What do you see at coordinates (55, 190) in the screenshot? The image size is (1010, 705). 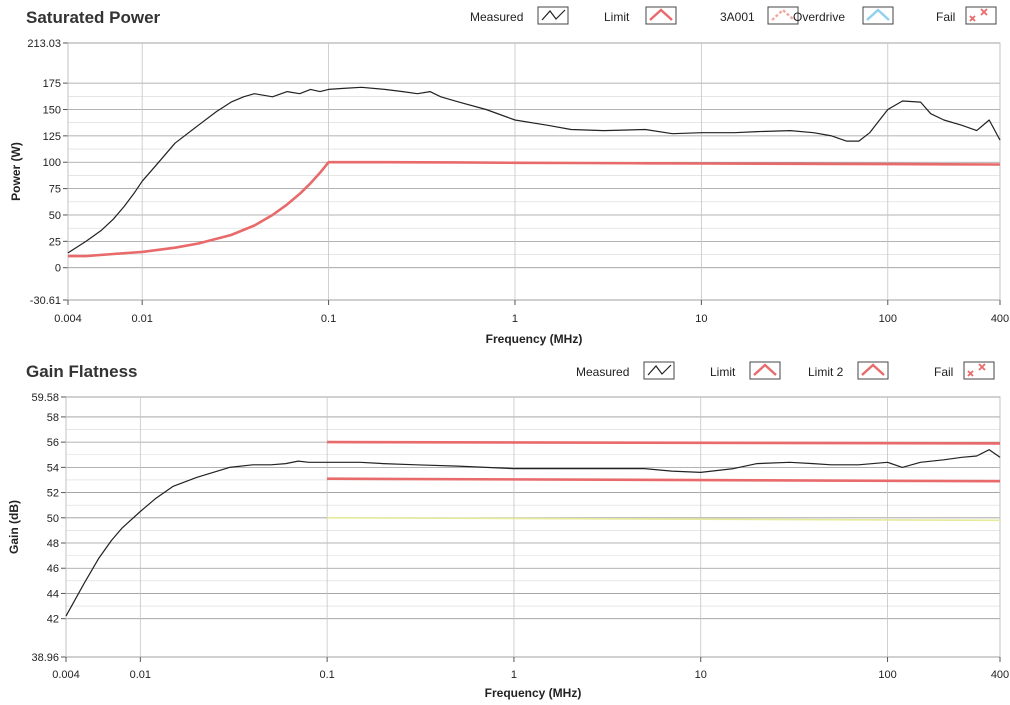 I see `y-tick-label: 75` at bounding box center [55, 190].